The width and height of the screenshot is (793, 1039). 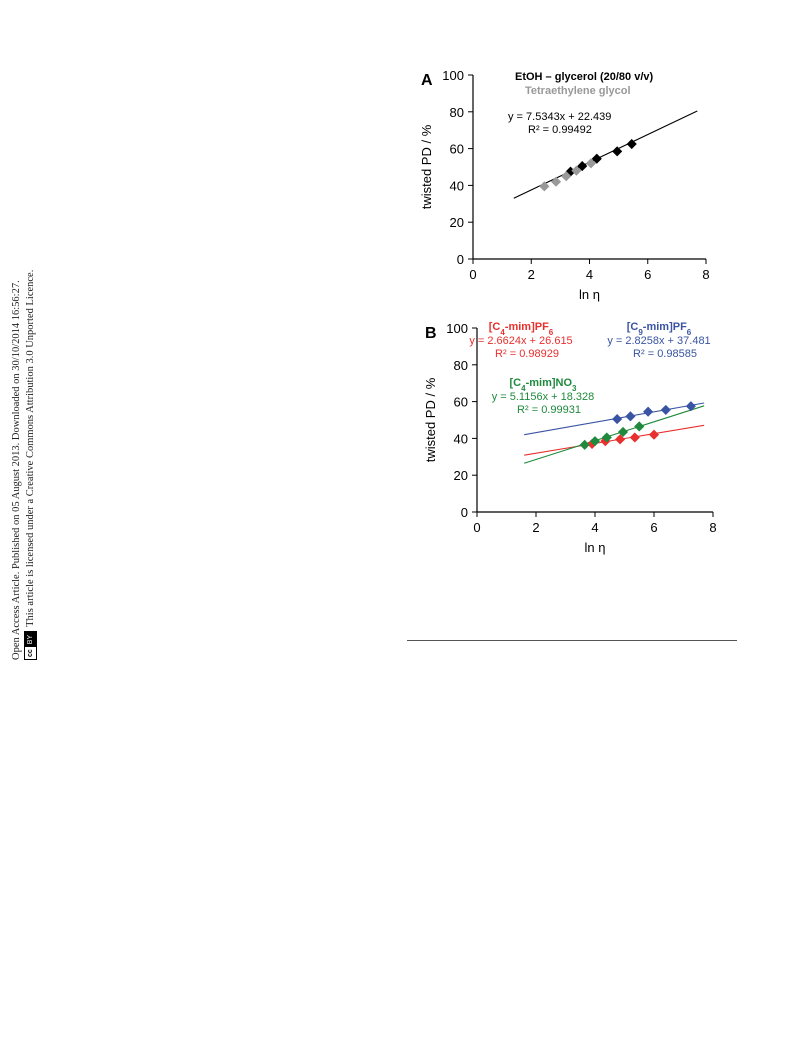 I want to click on by-badge-label: BY, so click(x=31, y=639).